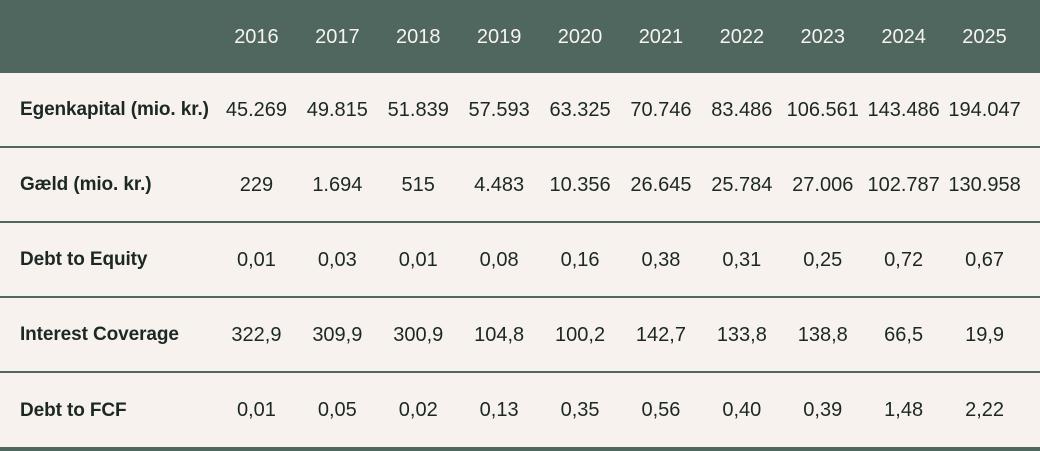 The width and height of the screenshot is (1040, 451). What do you see at coordinates (661, 410) in the screenshot?
I see `value-cell: 0,56` at bounding box center [661, 410].